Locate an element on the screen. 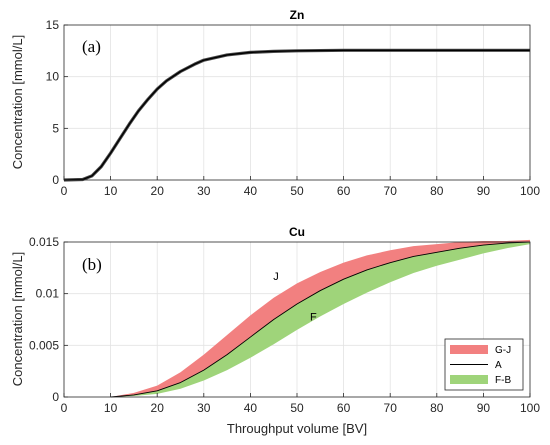  y-axis-label-zn: Concentration [mmol/L] is located at coordinates (17, 102).